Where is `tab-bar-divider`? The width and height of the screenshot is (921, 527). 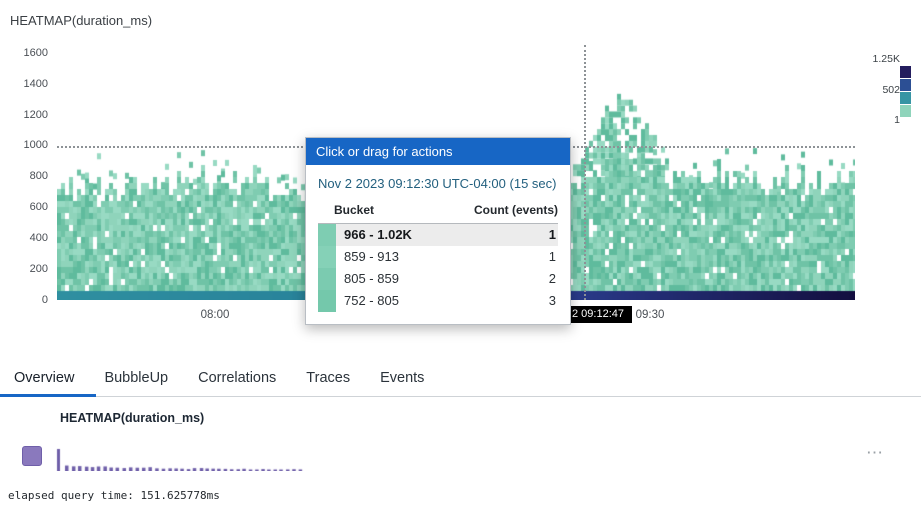 tab-bar-divider is located at coordinates (460, 396).